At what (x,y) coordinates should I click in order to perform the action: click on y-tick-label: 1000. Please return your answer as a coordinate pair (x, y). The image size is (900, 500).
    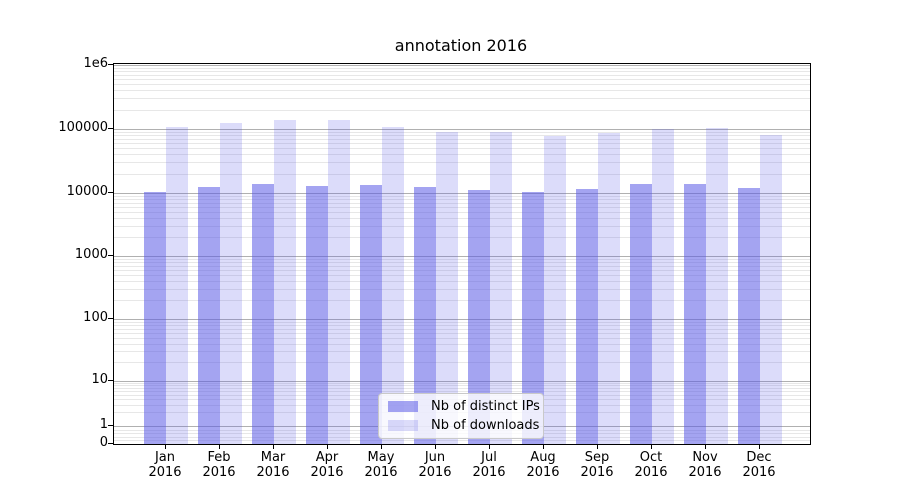
    Looking at the image, I should click on (91, 254).